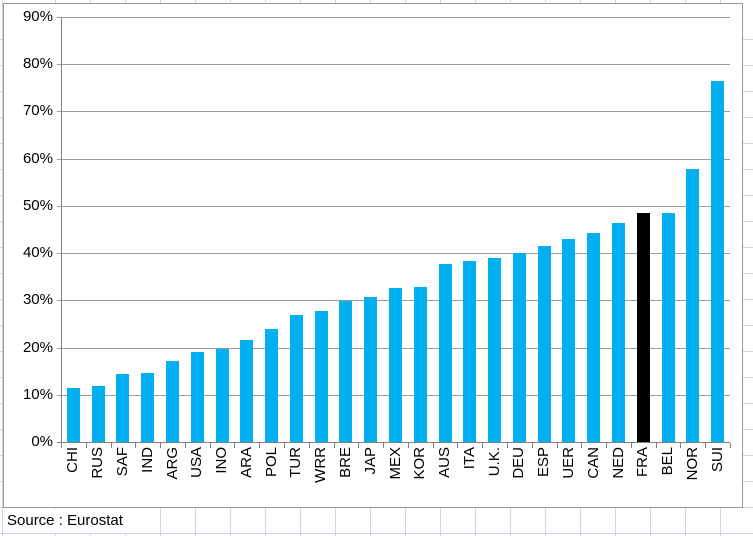 This screenshot has height=536, width=753. What do you see at coordinates (618, 463) in the screenshot?
I see `x-axis-label-NED: NED` at bounding box center [618, 463].